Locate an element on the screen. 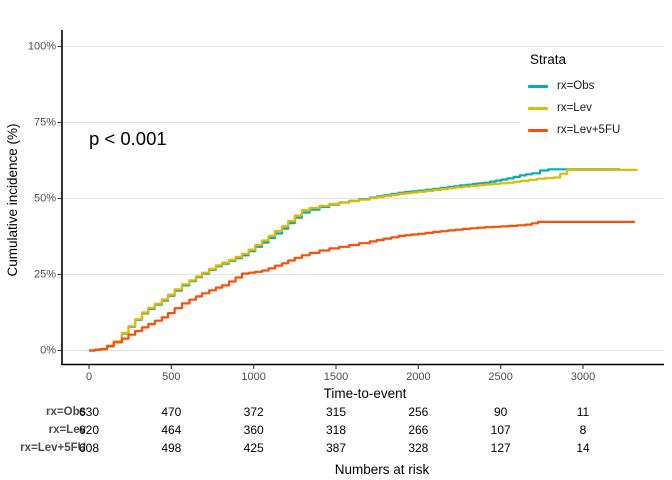 The height and width of the screenshot is (480, 672). y-tick-label: 50% is located at coordinates (44, 198).